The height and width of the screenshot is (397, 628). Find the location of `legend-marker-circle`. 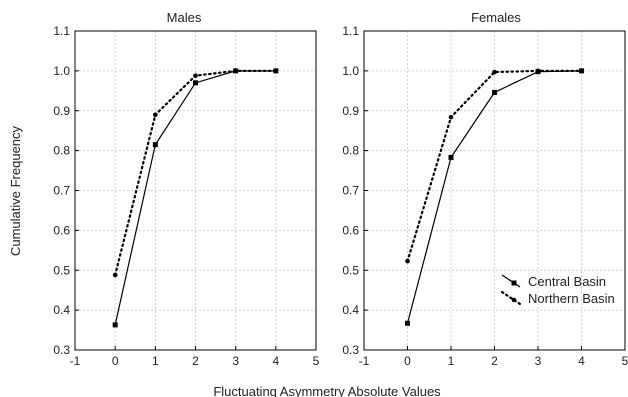

legend-marker-circle is located at coordinates (514, 300).